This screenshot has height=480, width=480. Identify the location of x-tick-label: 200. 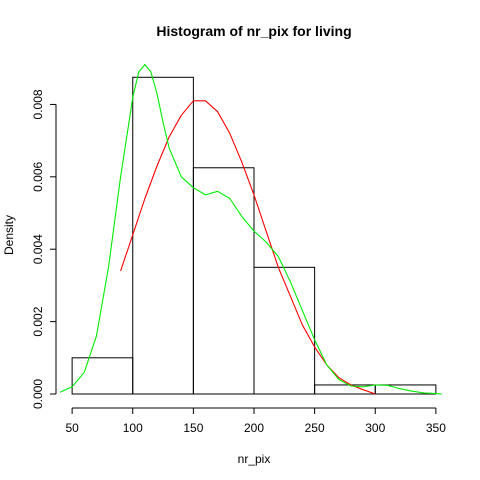
(254, 428).